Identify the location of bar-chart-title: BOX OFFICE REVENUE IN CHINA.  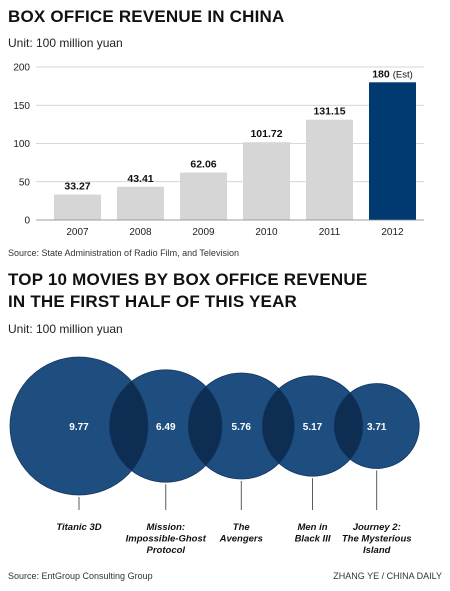
(146, 16).